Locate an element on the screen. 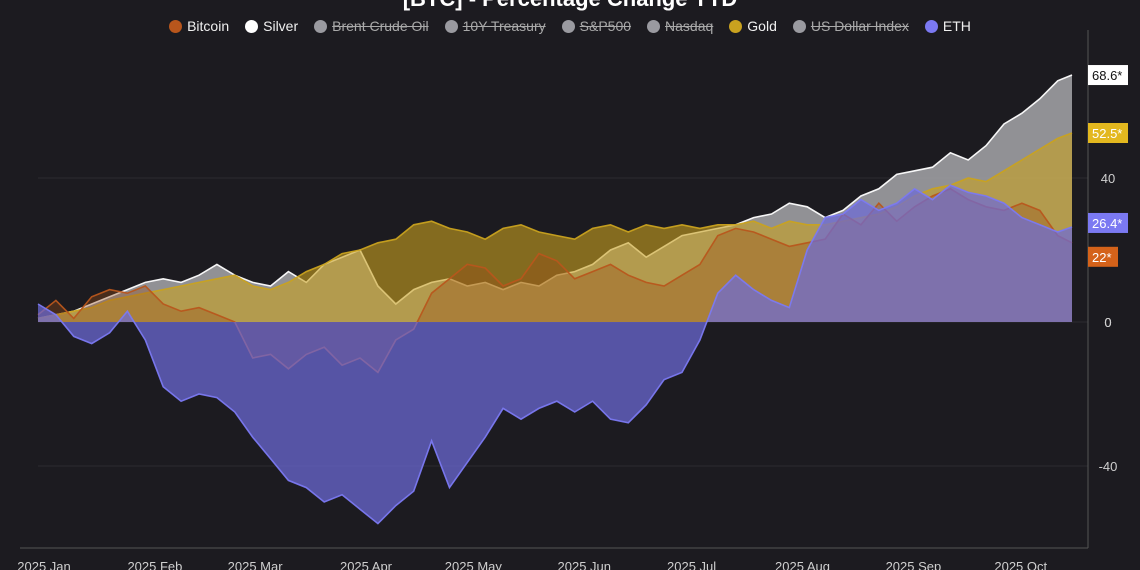 The image size is (1140, 570). legend-label: 10Y Treasury is located at coordinates (504, 26).